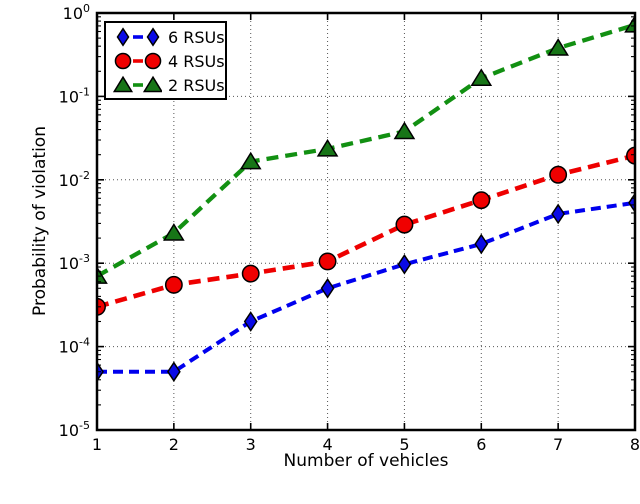 The image size is (640, 504). What do you see at coordinates (327, 444) in the screenshot?
I see `svg-text: 4` at bounding box center [327, 444].